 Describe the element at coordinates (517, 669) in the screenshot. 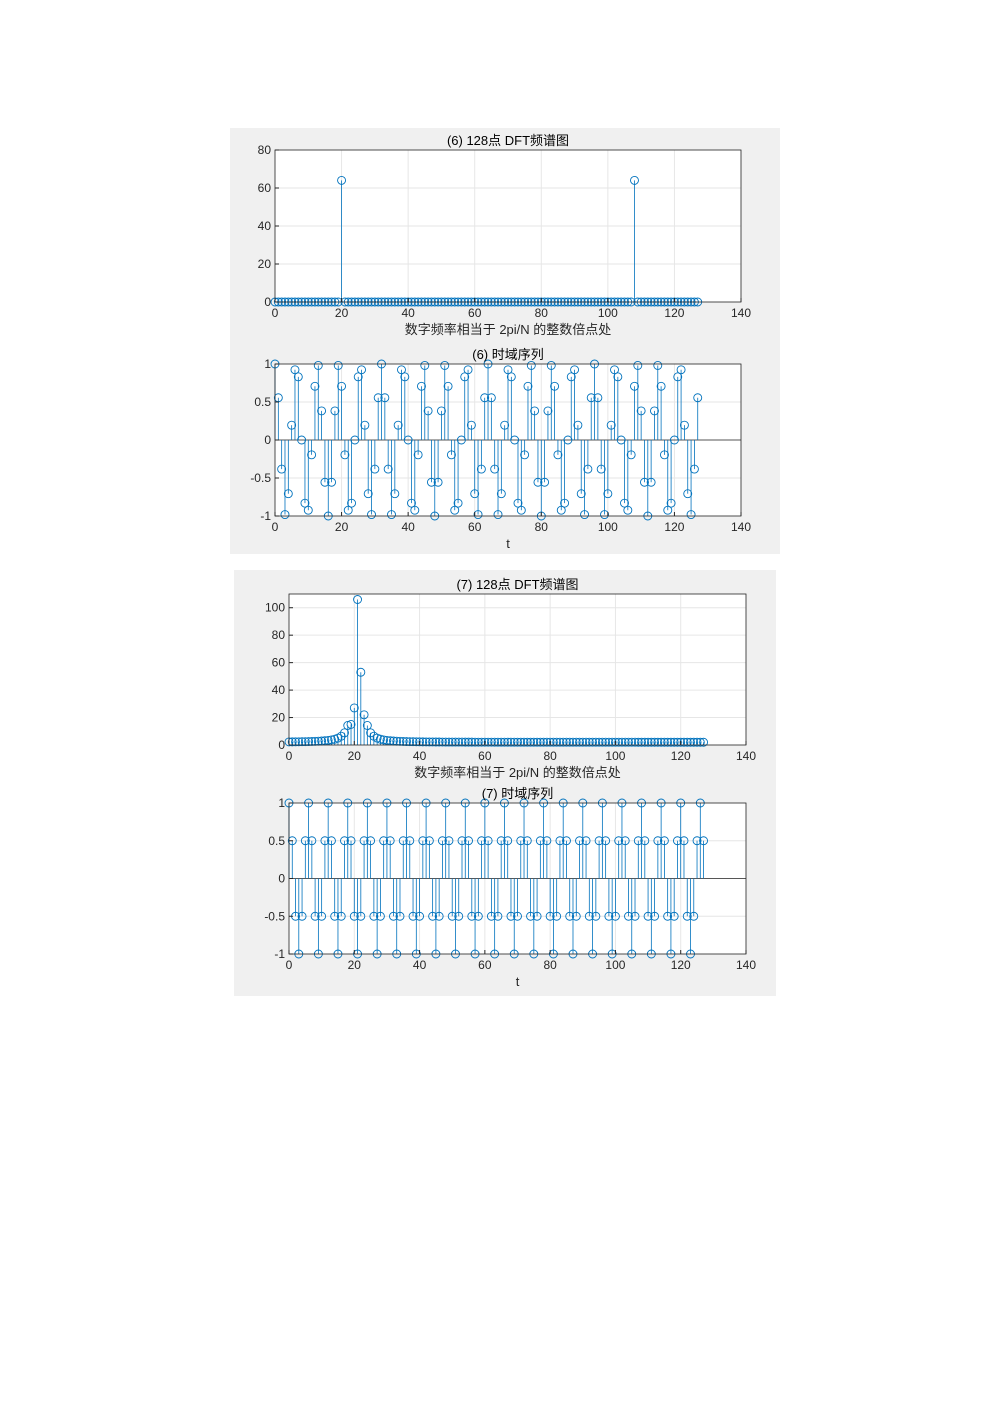

I see `axes-box` at that location.